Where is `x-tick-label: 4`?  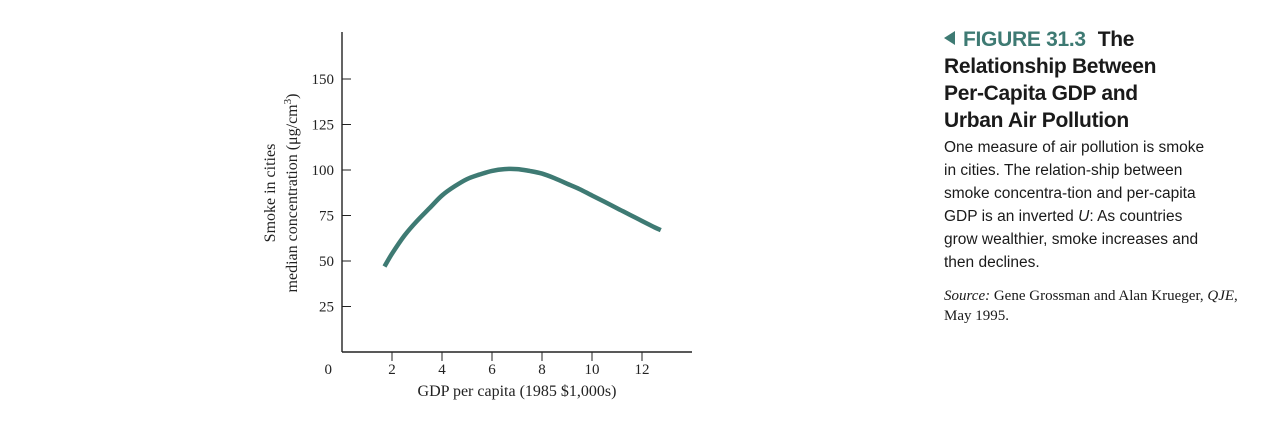 x-tick-label: 4 is located at coordinates (442, 370).